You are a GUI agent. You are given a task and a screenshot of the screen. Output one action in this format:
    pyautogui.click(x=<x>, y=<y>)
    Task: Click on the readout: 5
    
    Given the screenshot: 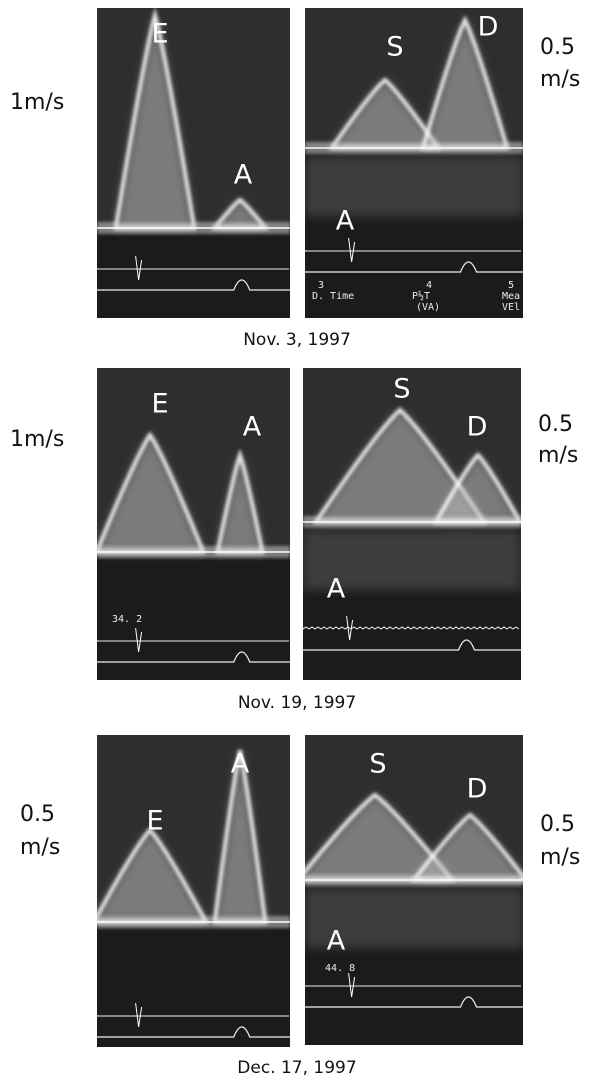 What is the action you would take?
    pyautogui.click(x=511, y=285)
    